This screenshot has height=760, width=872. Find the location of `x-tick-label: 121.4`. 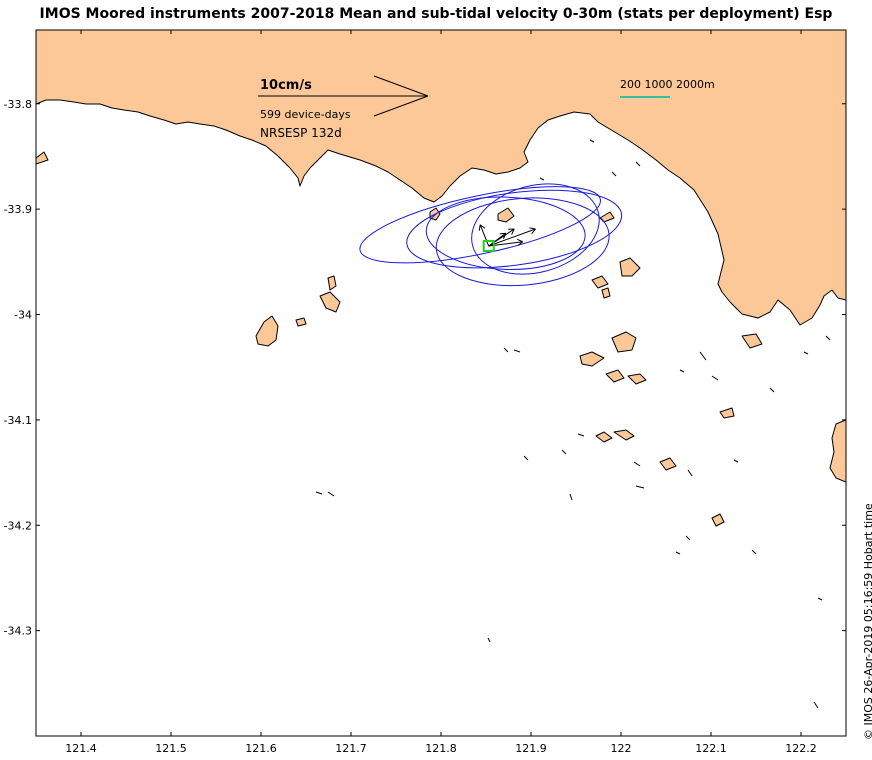

x-tick-label: 121.4 is located at coordinates (81, 748).